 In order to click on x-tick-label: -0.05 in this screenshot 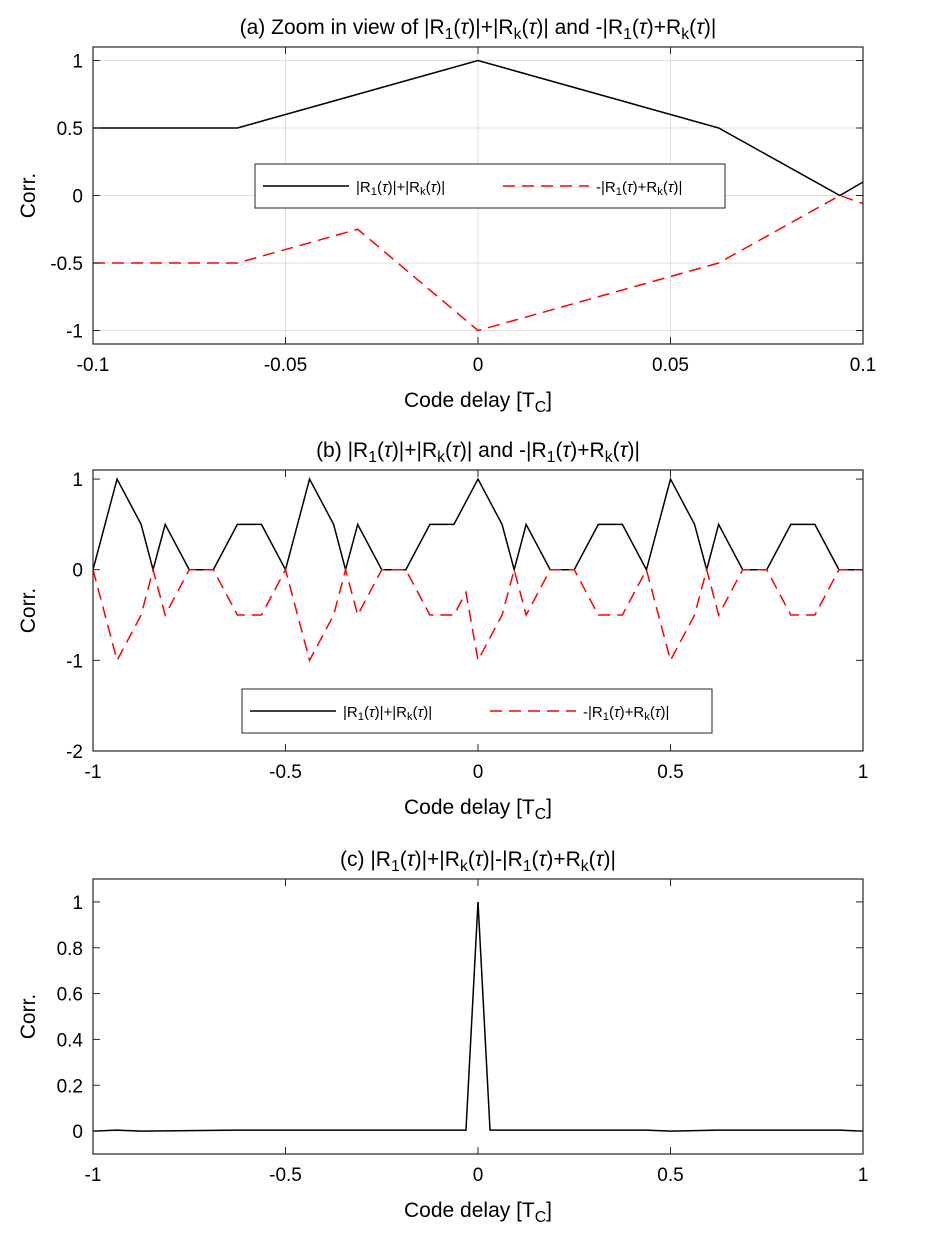, I will do `click(285, 365)`.